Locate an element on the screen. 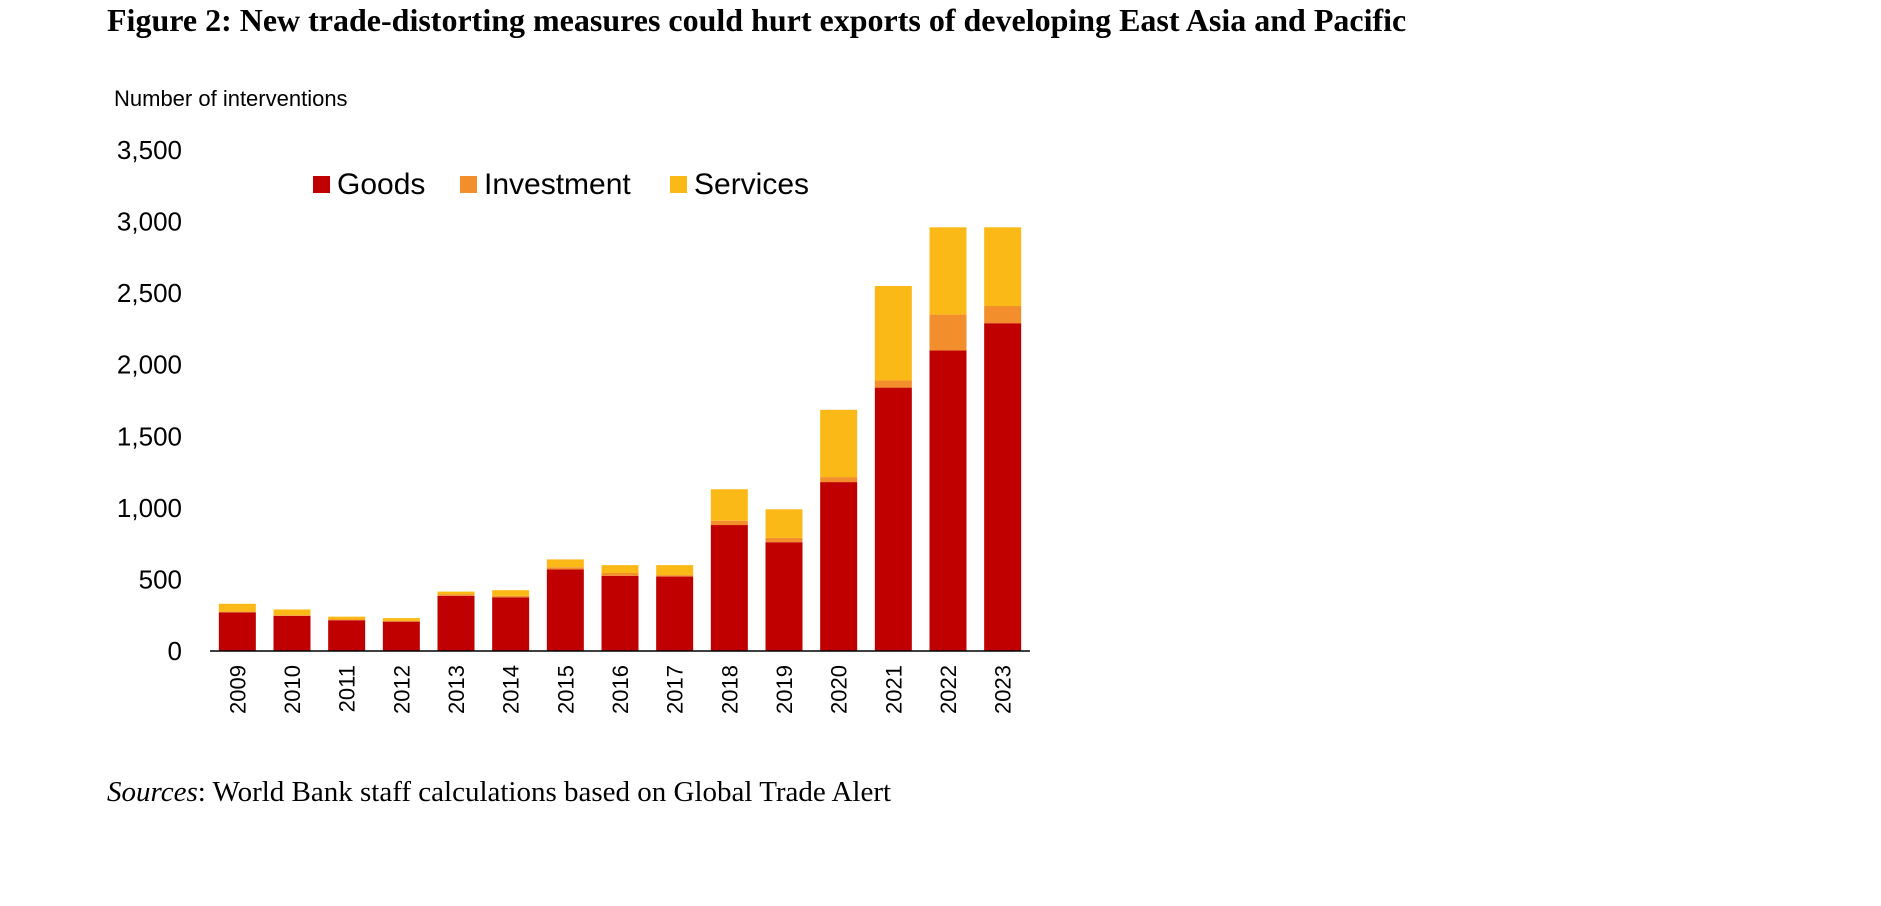  x-tick-label: 2021 is located at coordinates (893, 689).